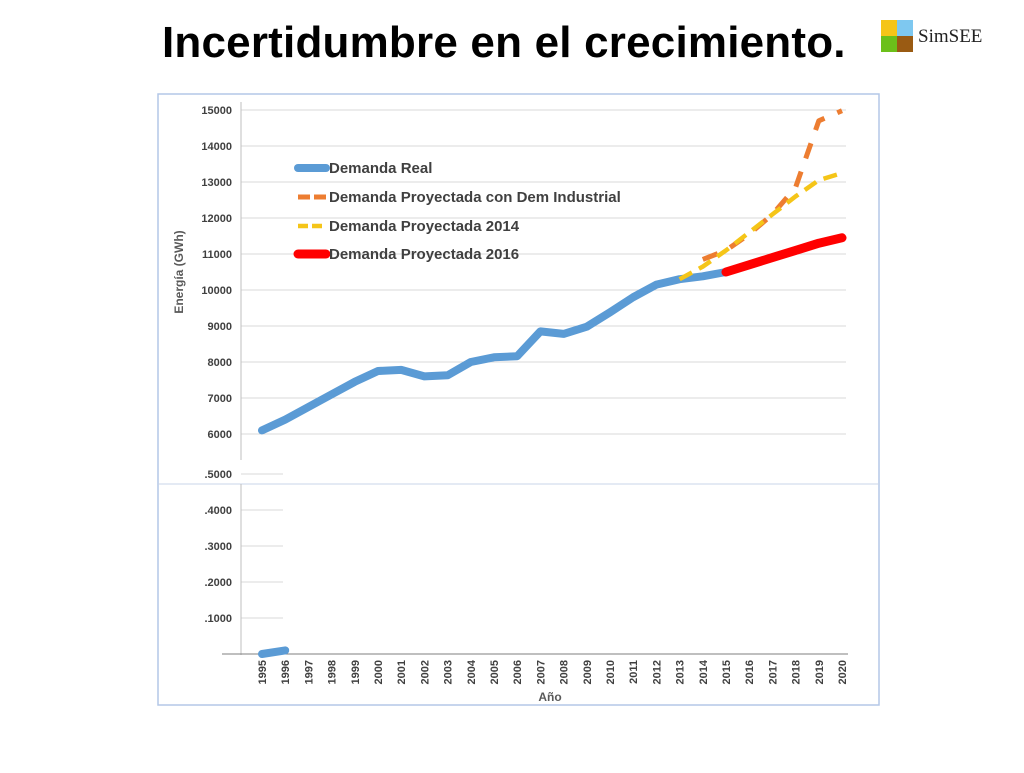  I want to click on series-line-demanda-proyectada-2014, so click(760, 226).